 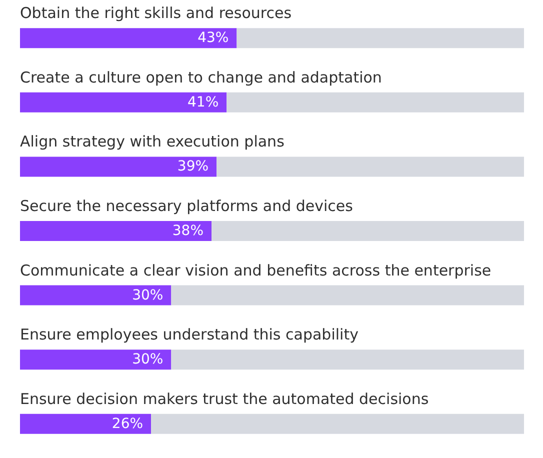 I want to click on data-label: 26%, so click(x=128, y=424).